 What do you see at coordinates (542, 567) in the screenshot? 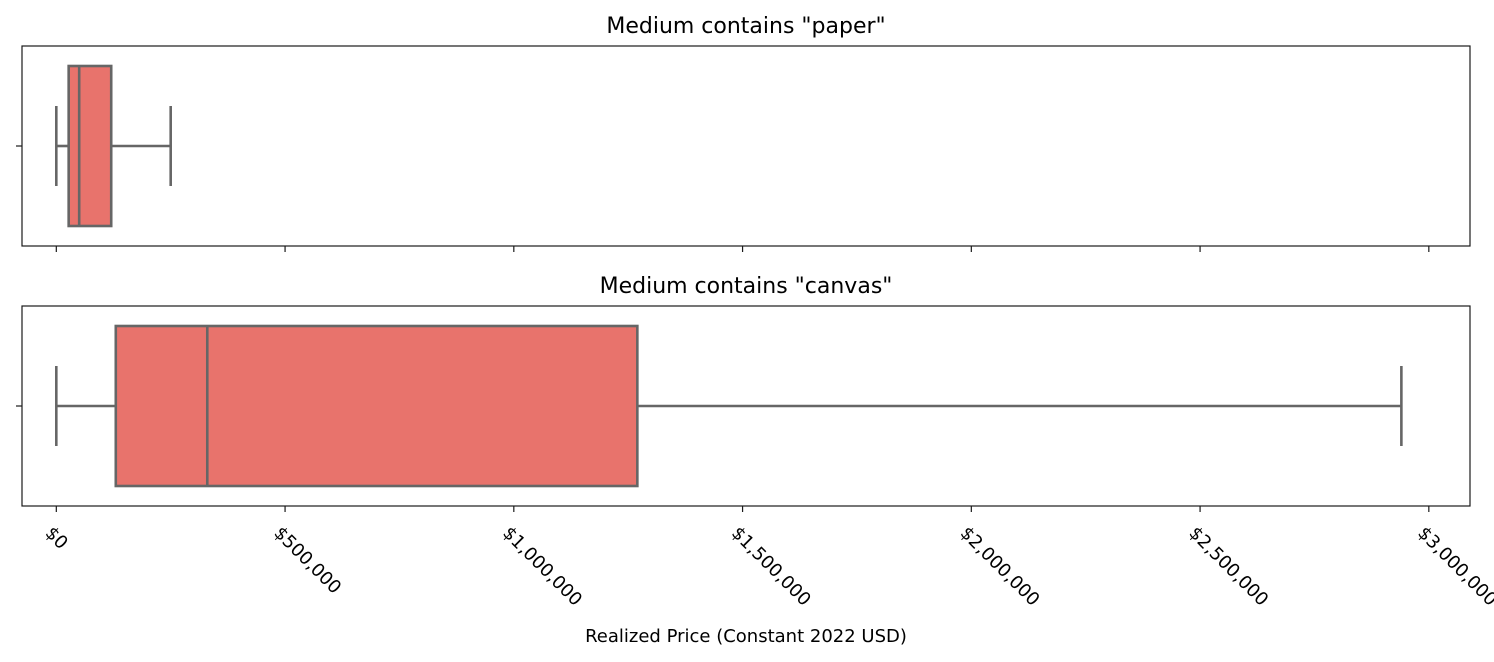
I see `x-tick-label-2: $1,000,000` at bounding box center [542, 567].